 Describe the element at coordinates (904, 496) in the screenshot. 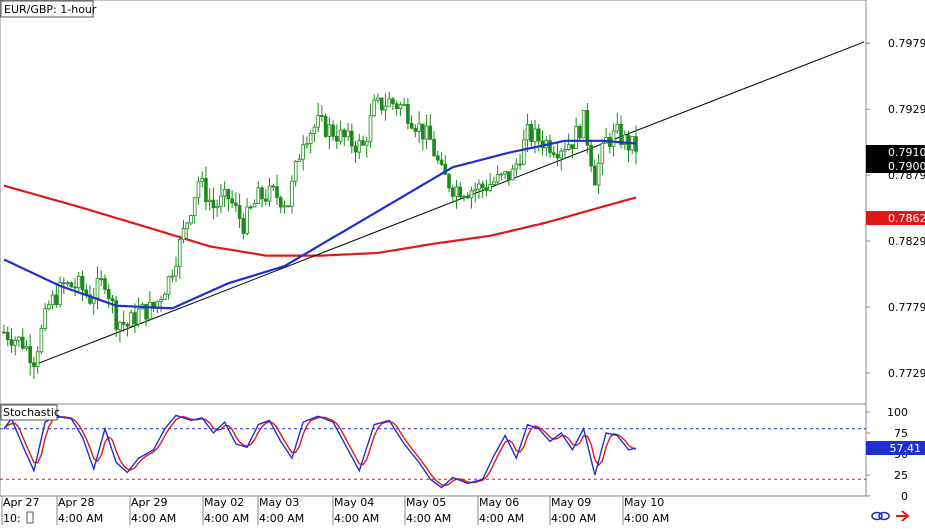

I see `stoch-tick-label-4: 0` at that location.